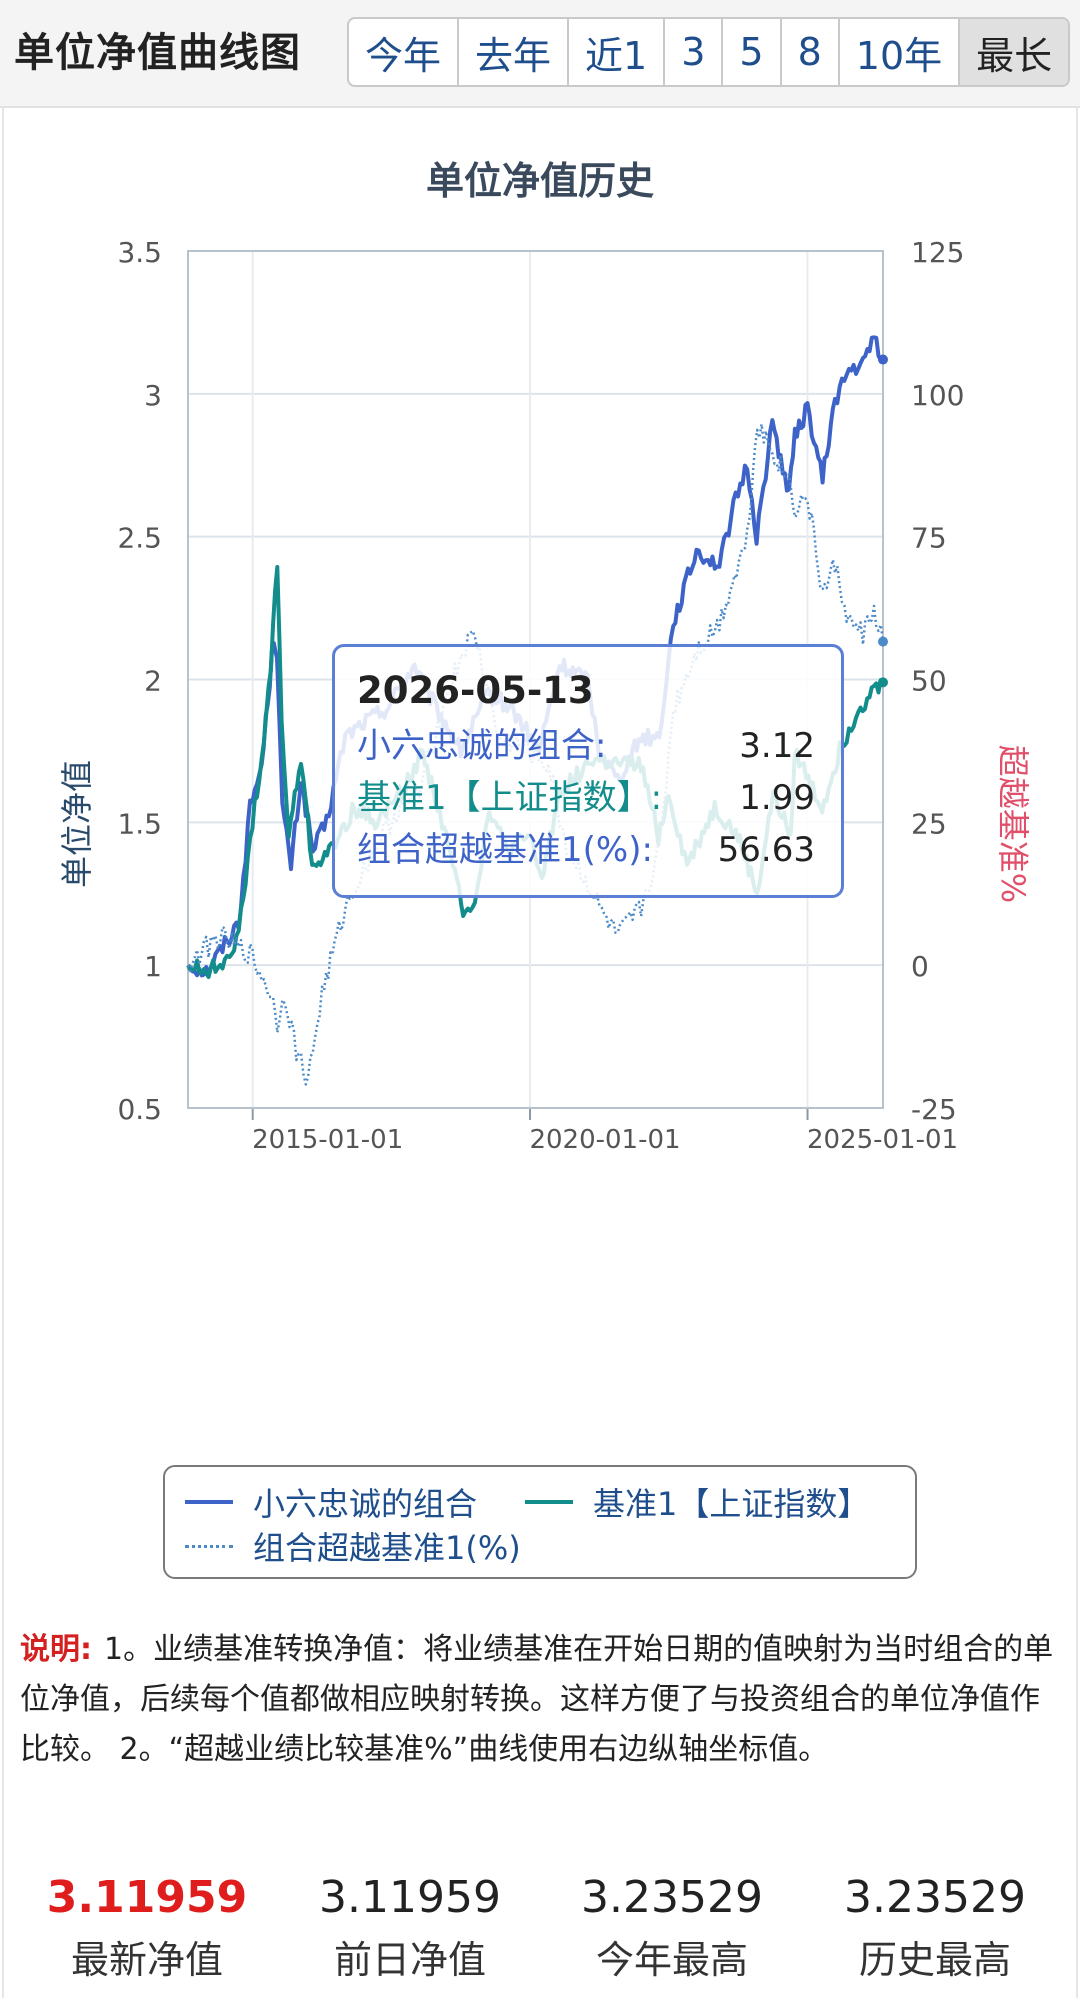 This screenshot has height=1998, width=1080. I want to click on y-tick-label-left: 3.5, so click(139, 252).